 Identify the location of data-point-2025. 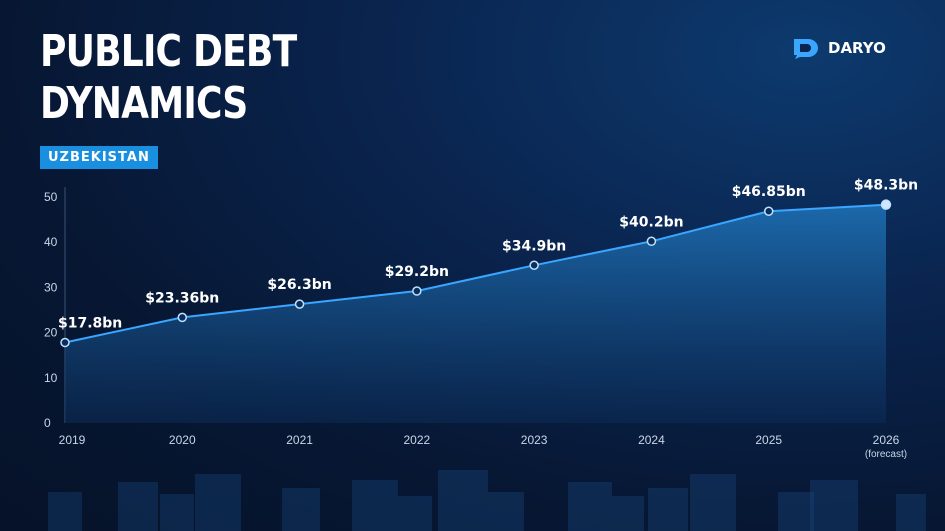
(768, 211).